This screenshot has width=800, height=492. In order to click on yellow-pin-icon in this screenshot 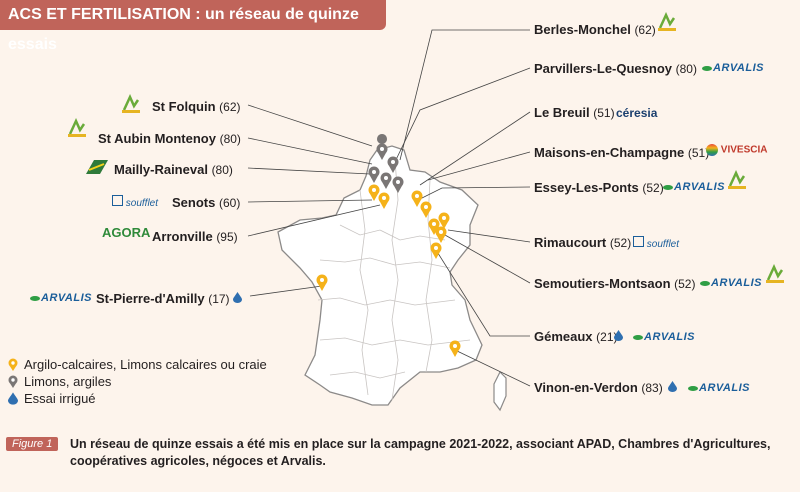, I will do `click(13, 364)`.